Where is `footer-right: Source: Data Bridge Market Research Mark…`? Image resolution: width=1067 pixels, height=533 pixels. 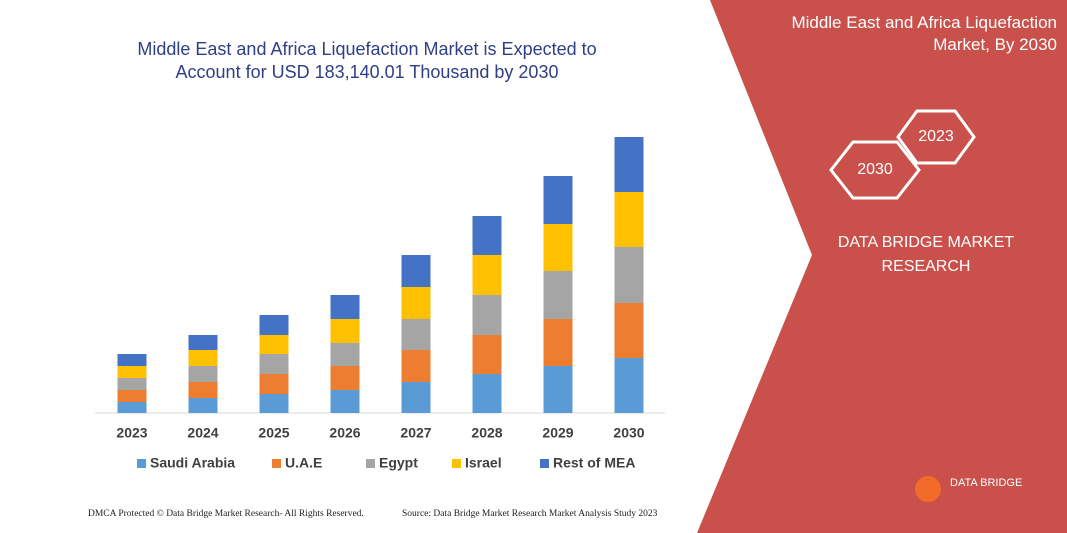
footer-right: Source: Data Bridge Market Research Mark… is located at coordinates (530, 514).